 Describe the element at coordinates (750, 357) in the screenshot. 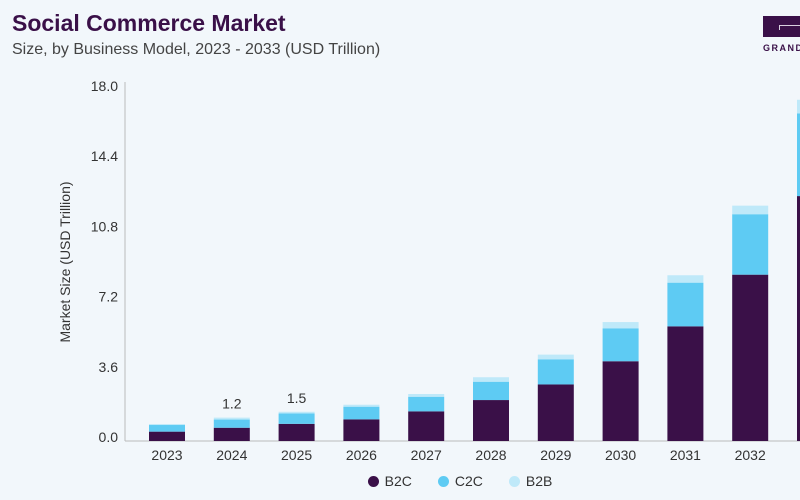

I see `bar-b2c-2032` at that location.